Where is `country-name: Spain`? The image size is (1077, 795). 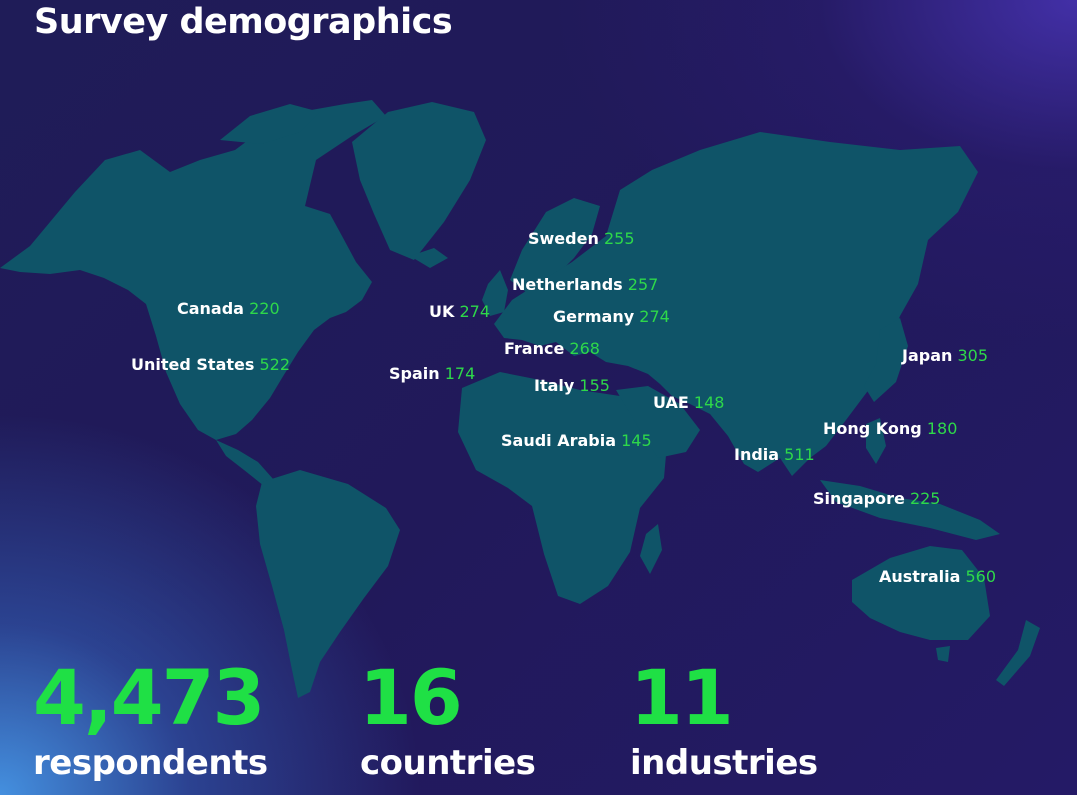 country-name: Spain is located at coordinates (414, 373).